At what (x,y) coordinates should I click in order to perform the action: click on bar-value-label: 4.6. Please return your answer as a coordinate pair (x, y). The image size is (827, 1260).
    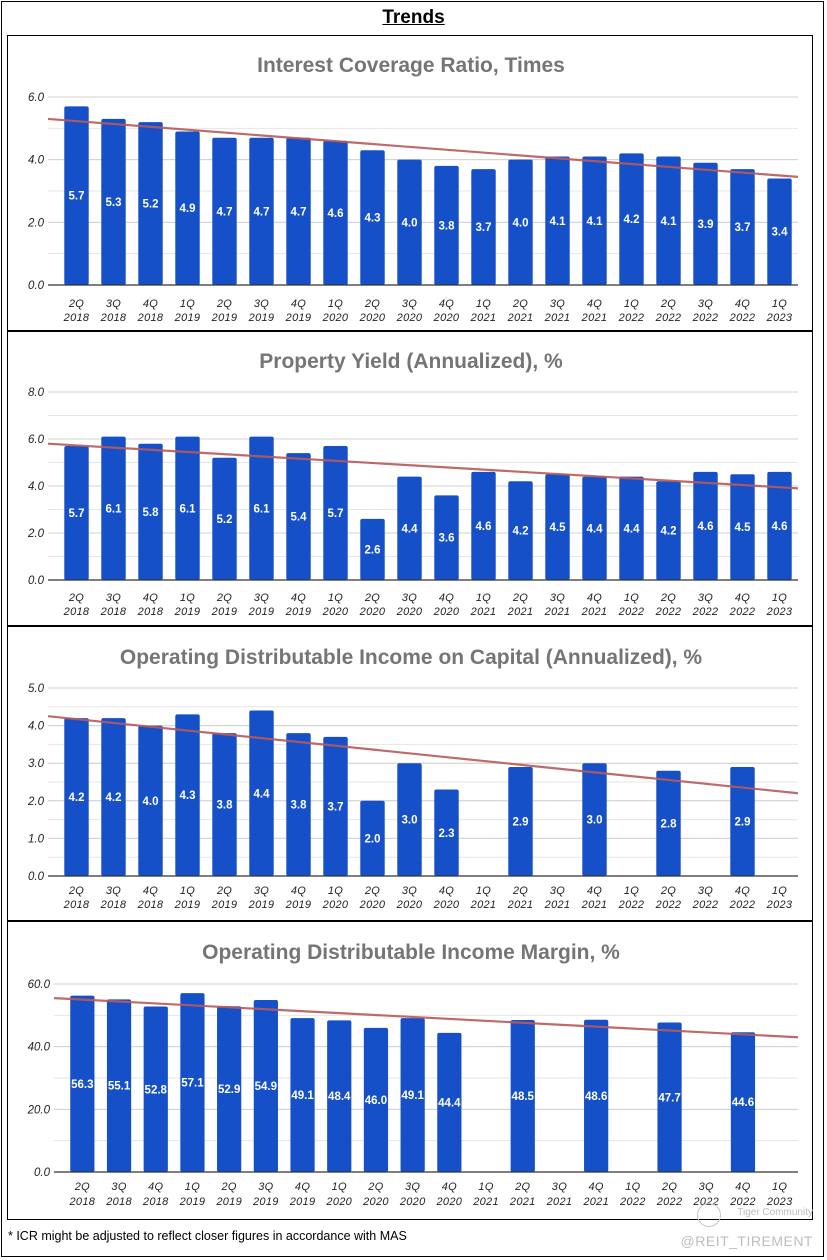
    Looking at the image, I should click on (484, 527).